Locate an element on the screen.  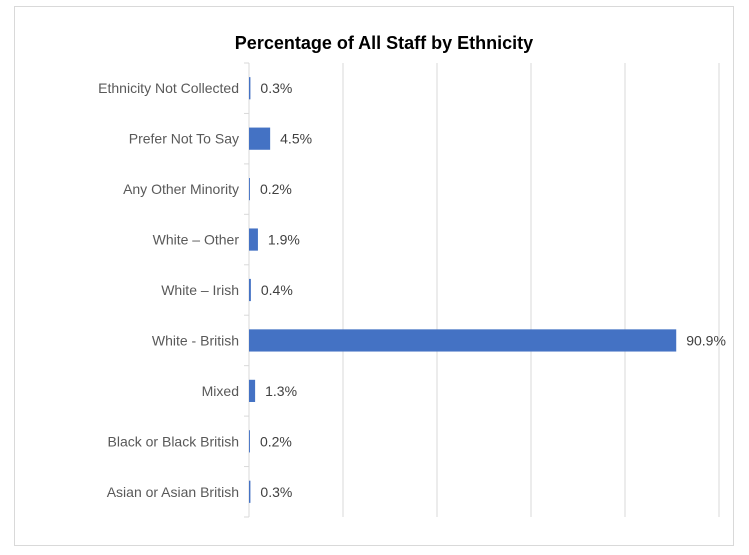
category-label: White – Irish is located at coordinates (200, 290).